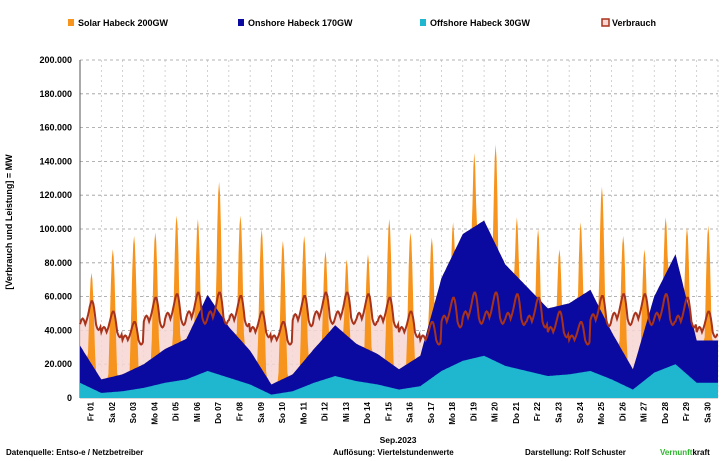 This screenshot has width=724, height=461. What do you see at coordinates (346, 411) in the screenshot?
I see `x-tick-label: Mi 13` at bounding box center [346, 411].